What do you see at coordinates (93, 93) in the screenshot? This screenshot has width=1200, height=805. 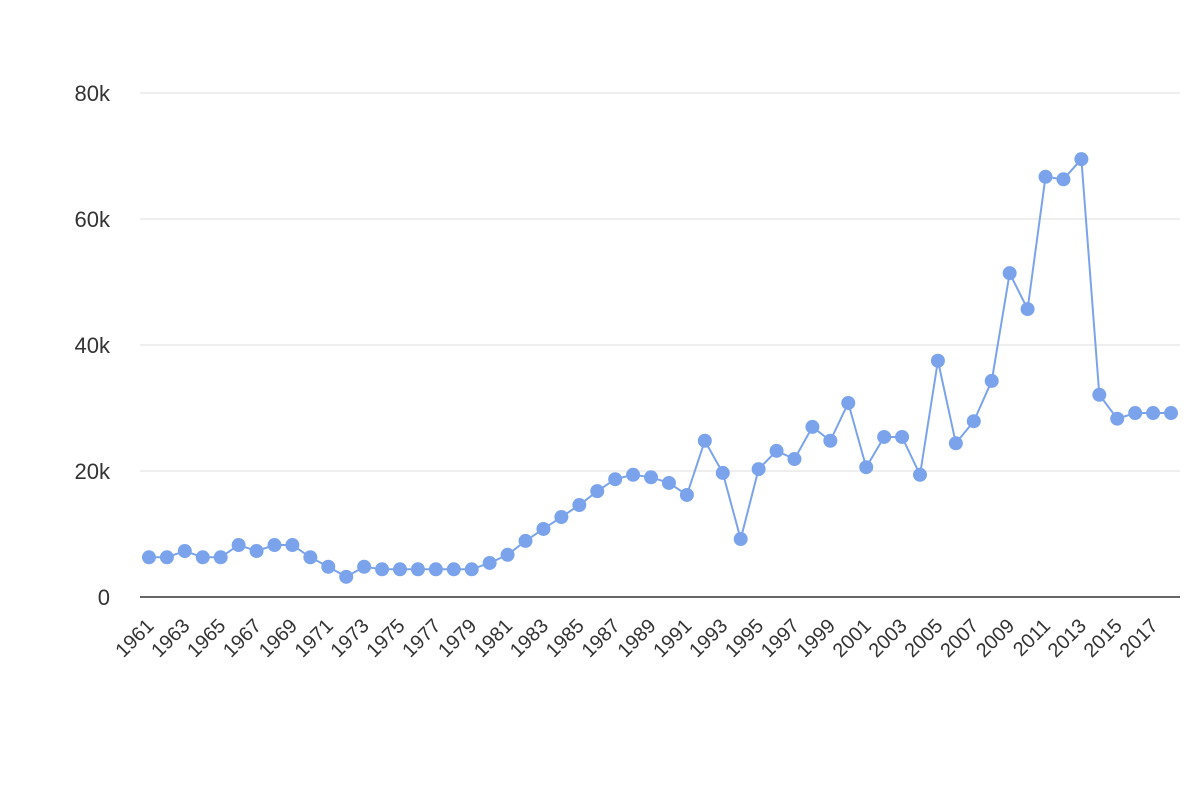 I see `y-tick-label: 80k` at bounding box center [93, 93].